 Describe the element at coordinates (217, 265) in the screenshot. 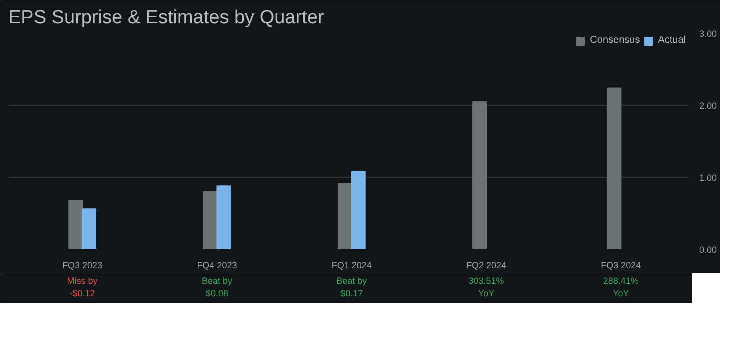

I see `x-tick-label: FQ4 2023` at that location.